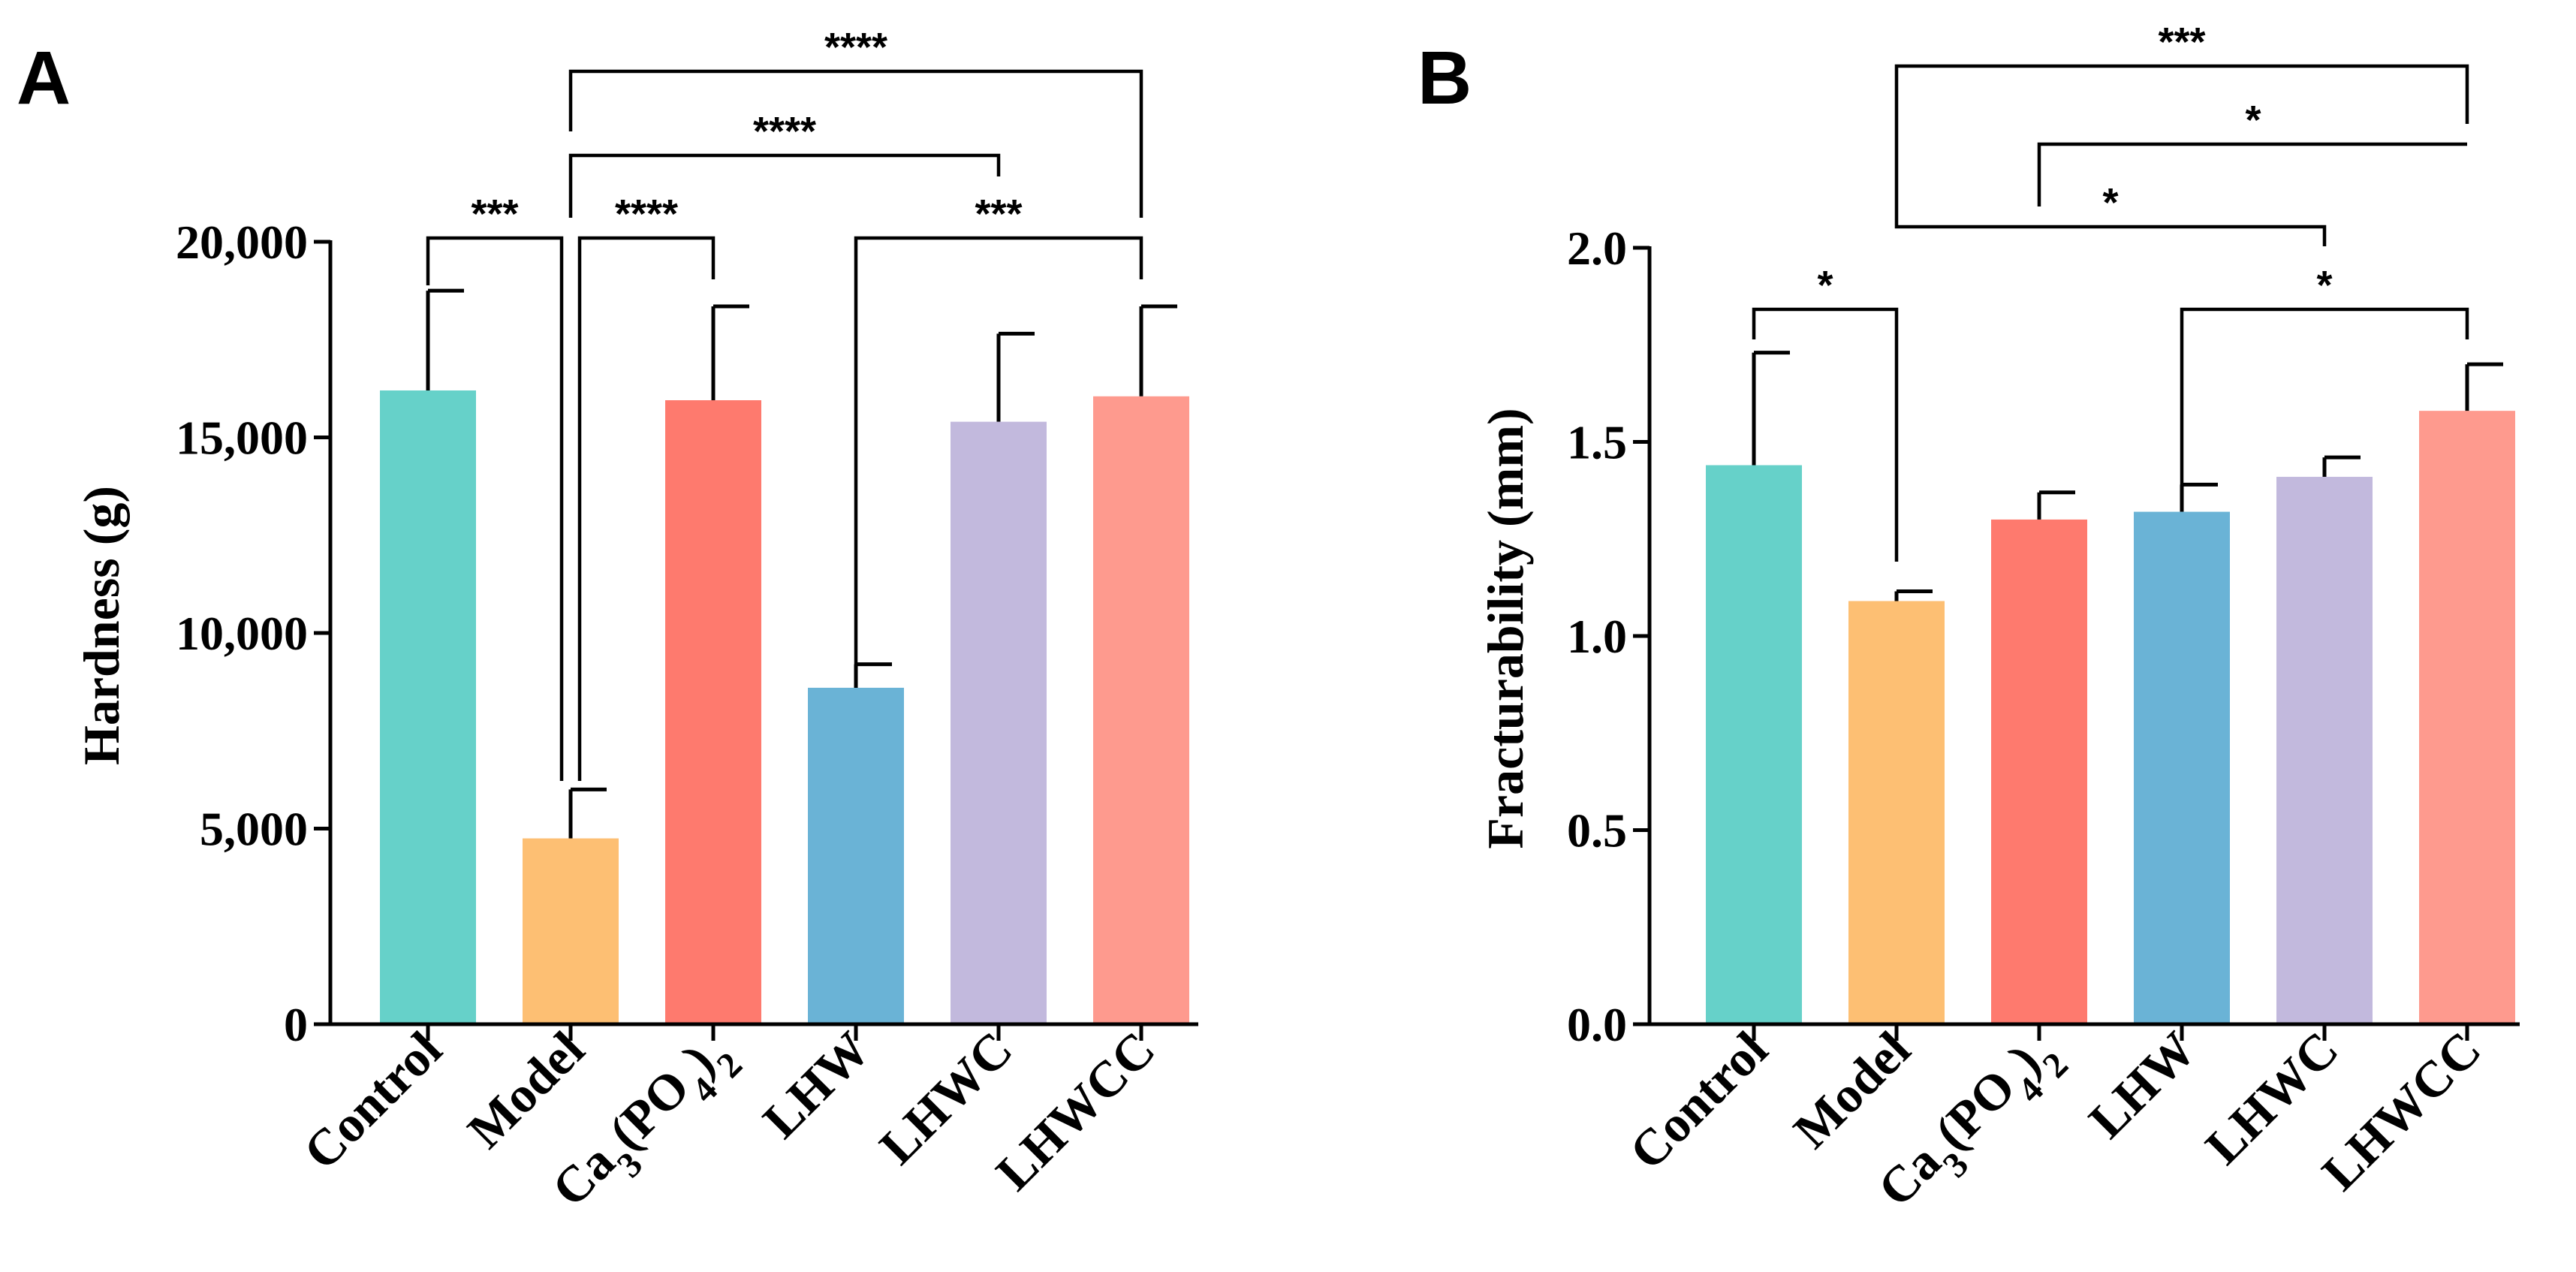  Describe the element at coordinates (1597, 248) in the screenshot. I see `y-tick-label: 2.0` at that location.